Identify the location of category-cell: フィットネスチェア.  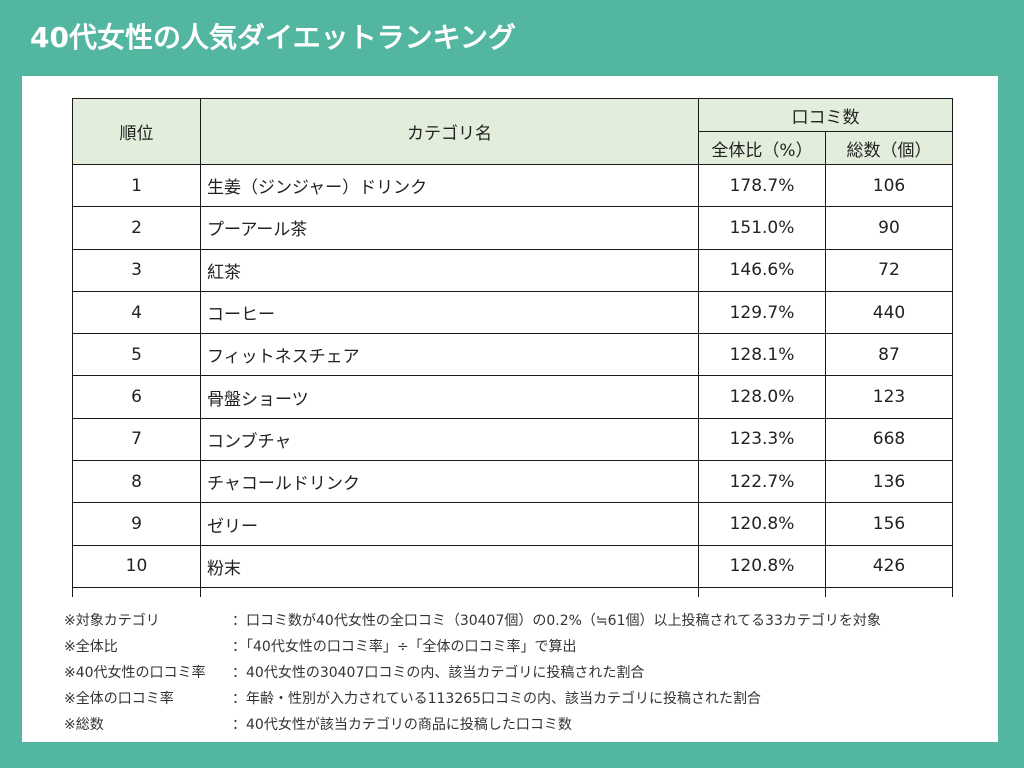
(449, 355).